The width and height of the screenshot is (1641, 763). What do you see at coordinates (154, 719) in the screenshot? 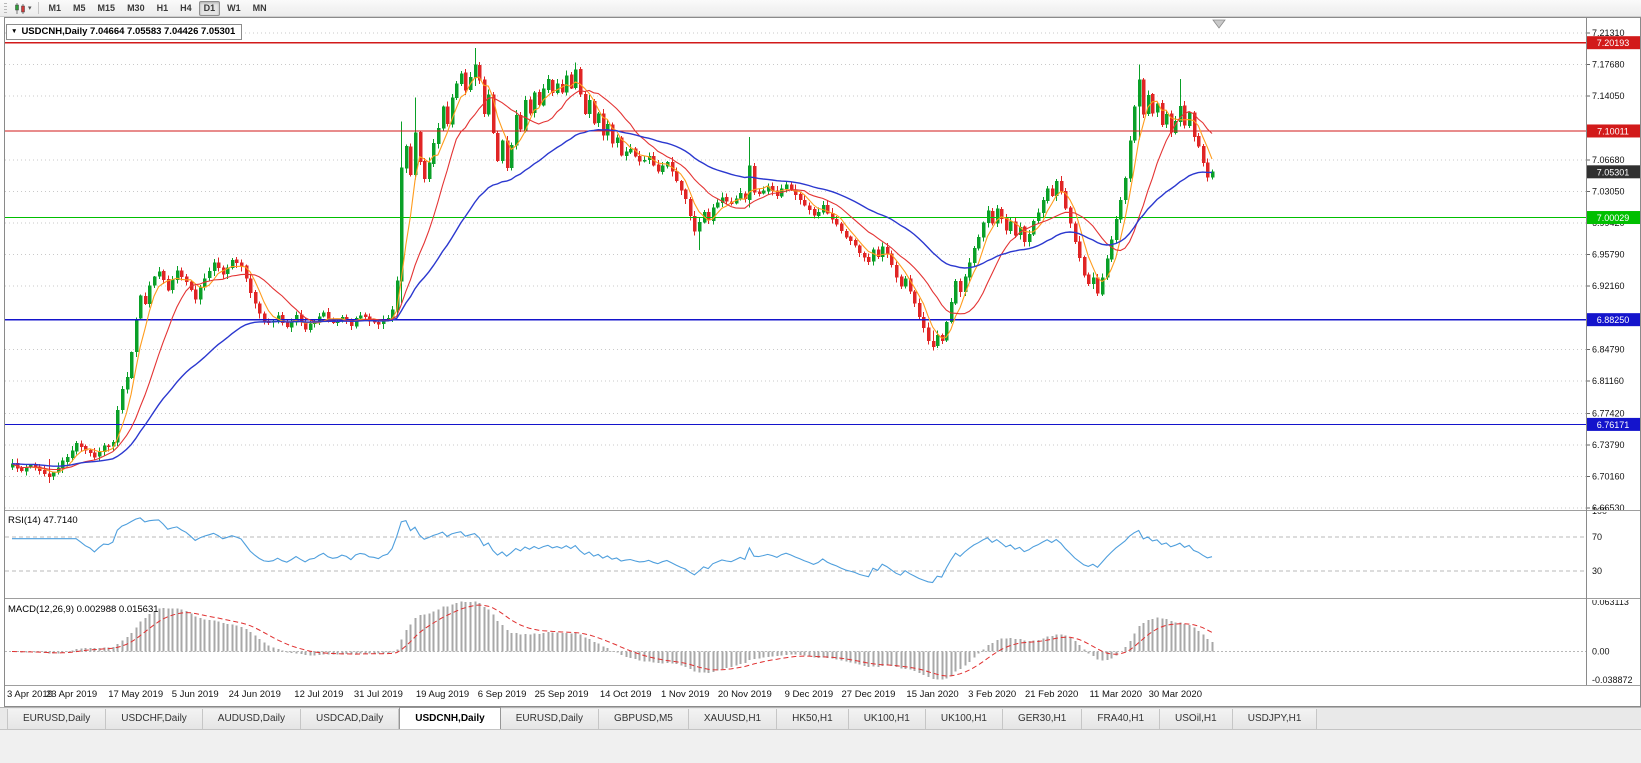
I see `chart-tab-usdchf-daily: USDCHF,Daily` at bounding box center [154, 719].